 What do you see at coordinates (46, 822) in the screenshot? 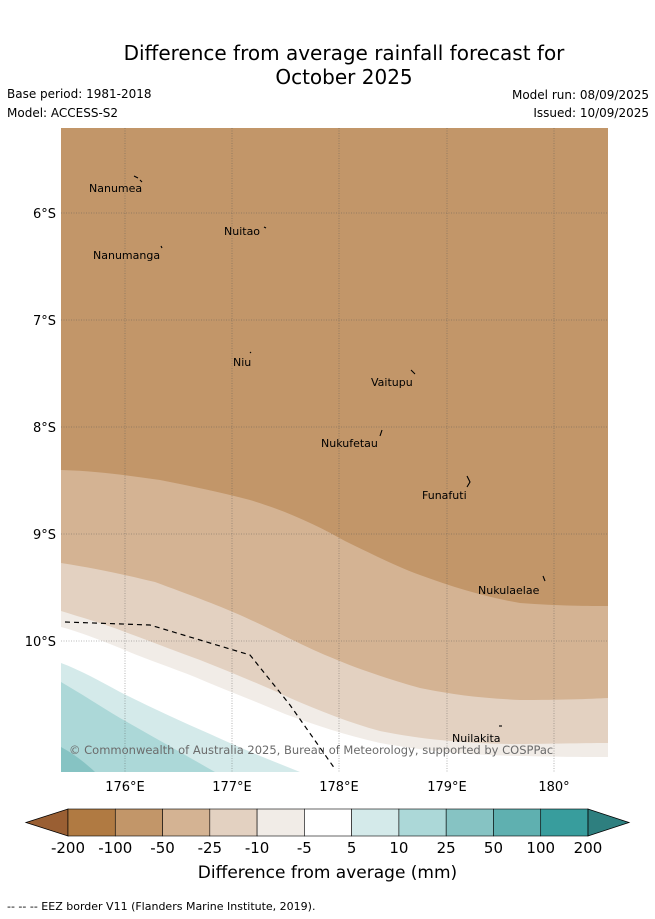
I see `colorbar-extend-low` at bounding box center [46, 822].